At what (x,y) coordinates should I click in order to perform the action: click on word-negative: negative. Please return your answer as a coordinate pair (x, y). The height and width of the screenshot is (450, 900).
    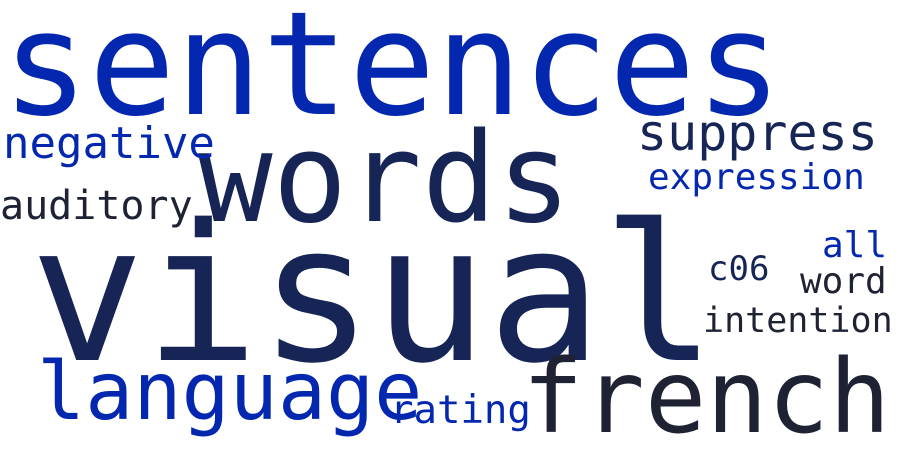
    Looking at the image, I should click on (109, 143).